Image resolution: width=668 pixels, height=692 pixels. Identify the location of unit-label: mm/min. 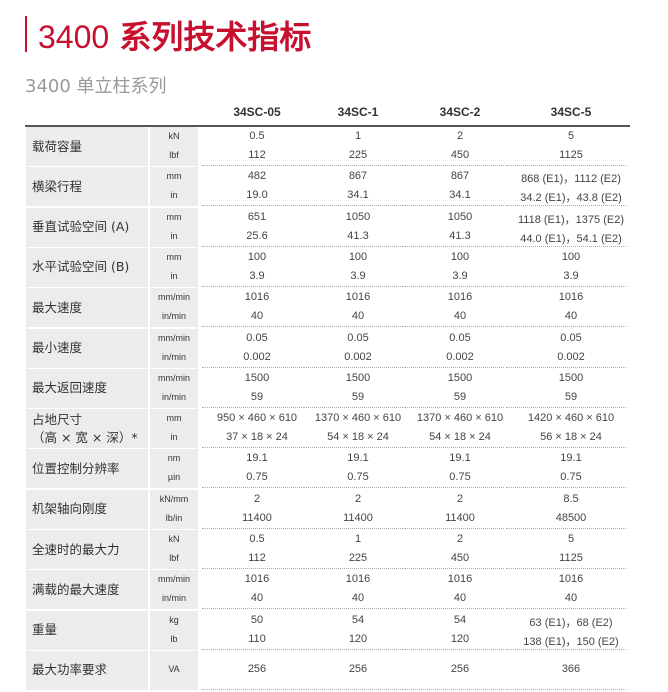
(174, 579).